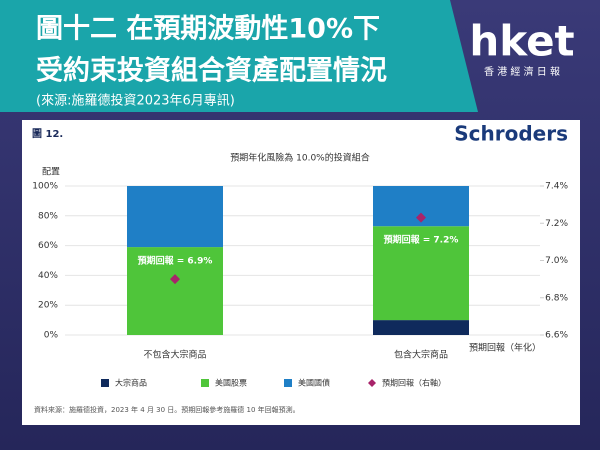 This screenshot has width=600, height=450. Describe the element at coordinates (299, 158) in the screenshot. I see `chart-title: 預期年化風險為 10.0%的投資組合` at that location.